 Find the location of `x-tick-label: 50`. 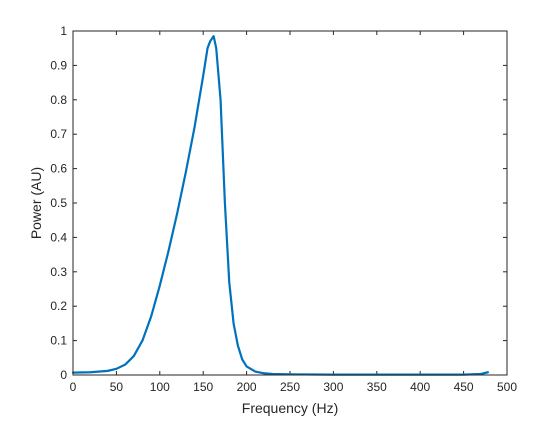

x-tick-label: 50 is located at coordinates (117, 387).